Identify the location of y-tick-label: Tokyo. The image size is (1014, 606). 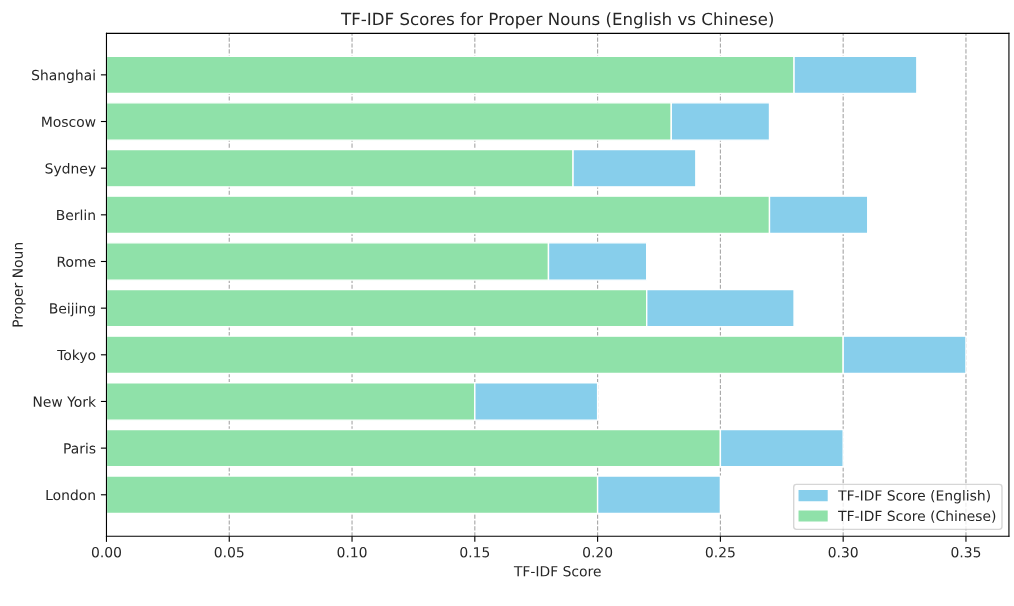
(76, 356).